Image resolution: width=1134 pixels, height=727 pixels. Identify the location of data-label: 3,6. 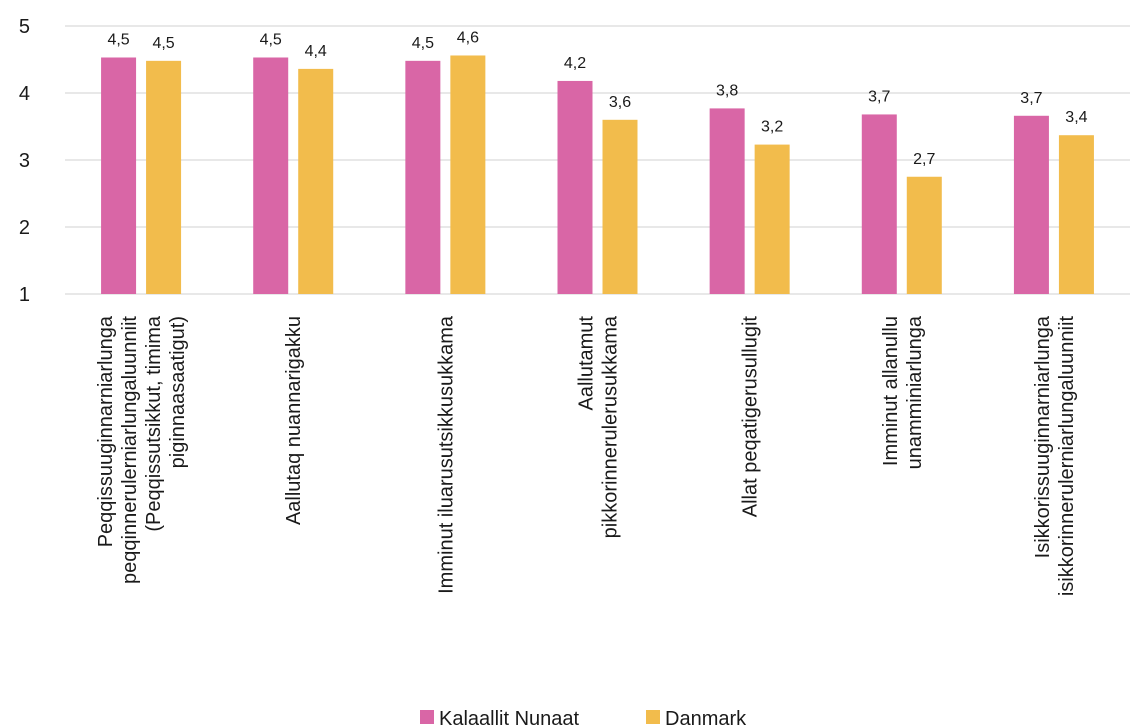
(620, 102).